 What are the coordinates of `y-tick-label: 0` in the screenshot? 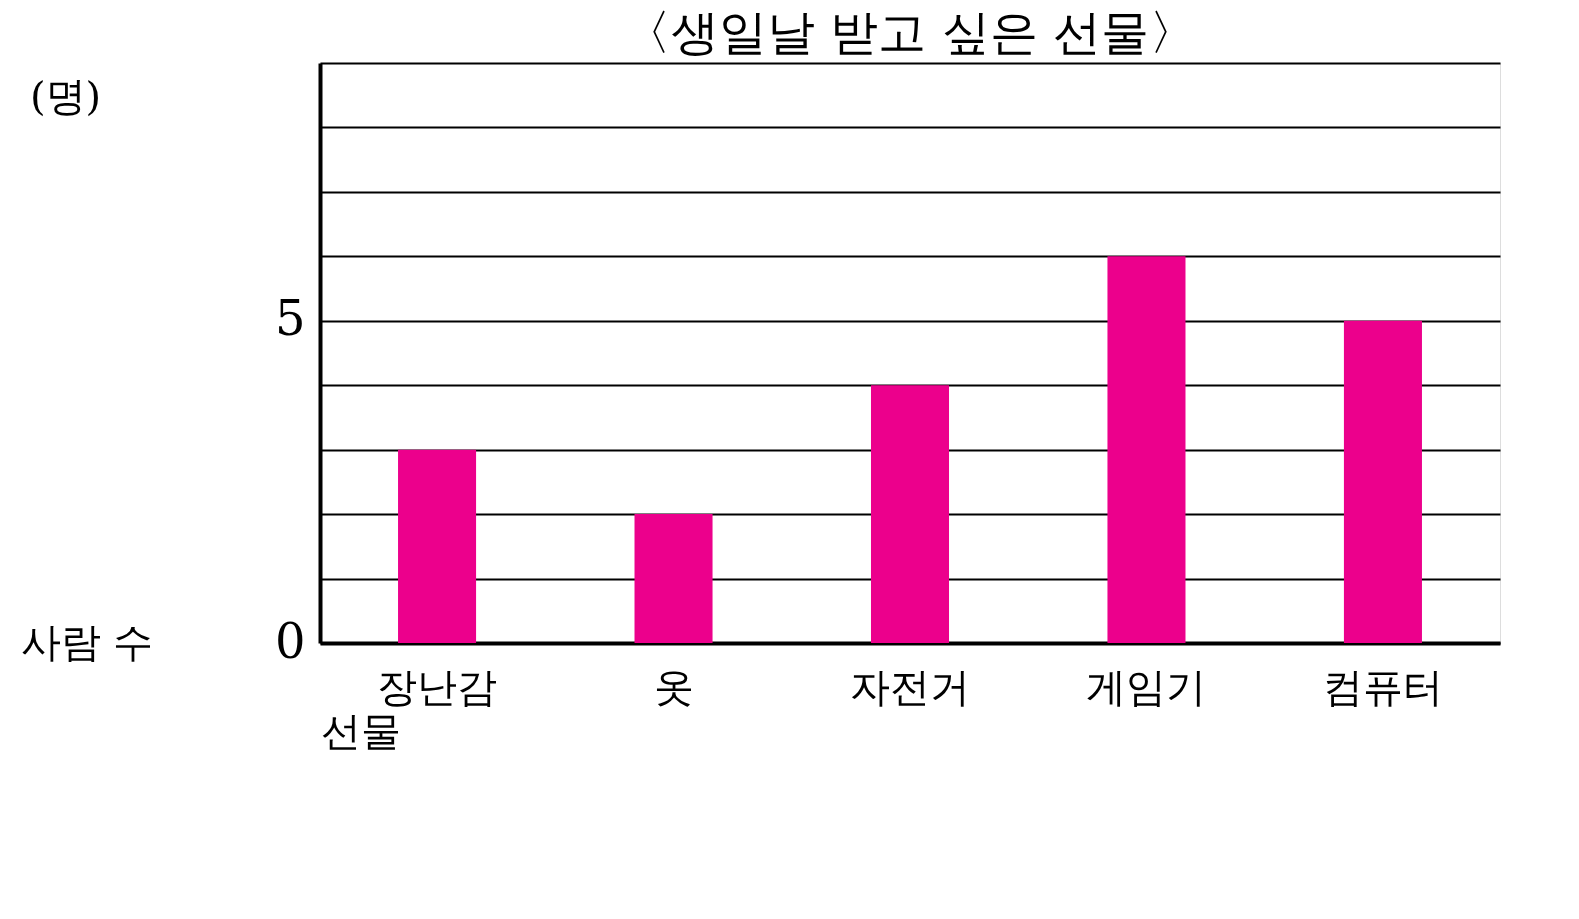 It's located at (290, 640).